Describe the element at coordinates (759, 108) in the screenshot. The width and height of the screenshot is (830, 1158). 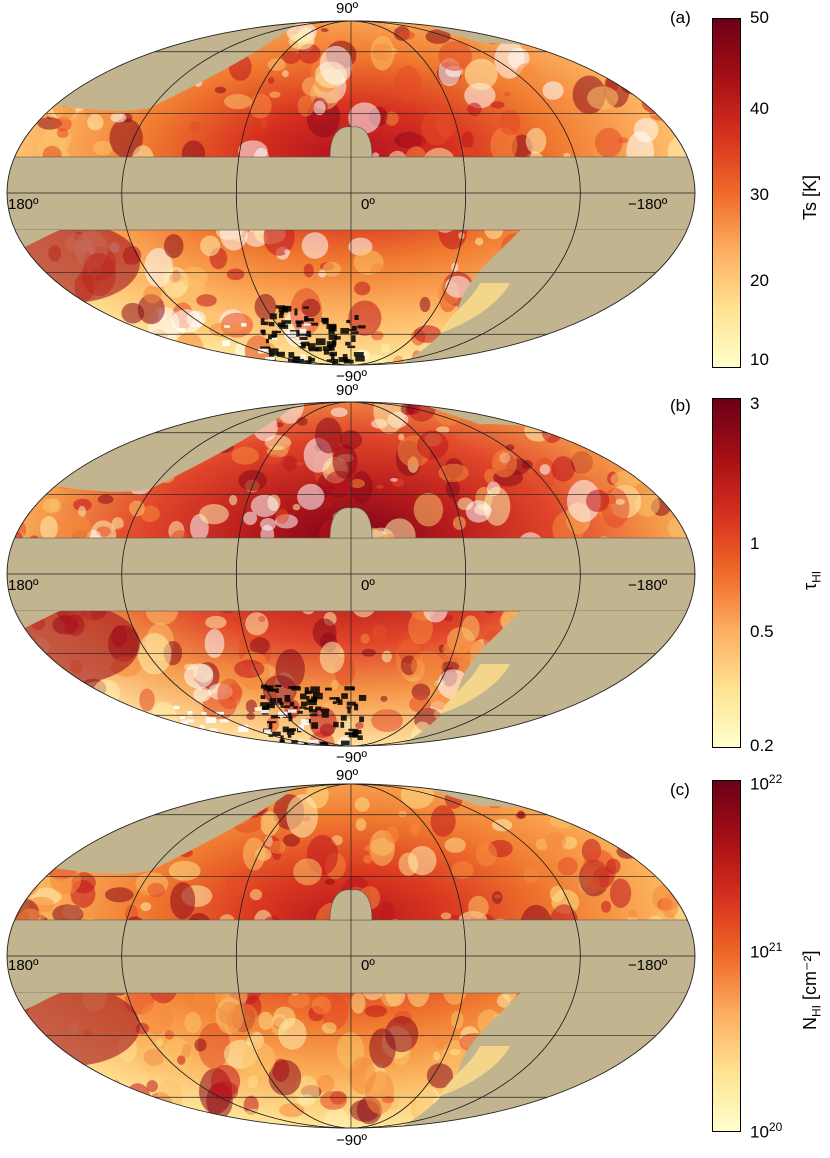
I see `colorbar-tick: 40` at that location.